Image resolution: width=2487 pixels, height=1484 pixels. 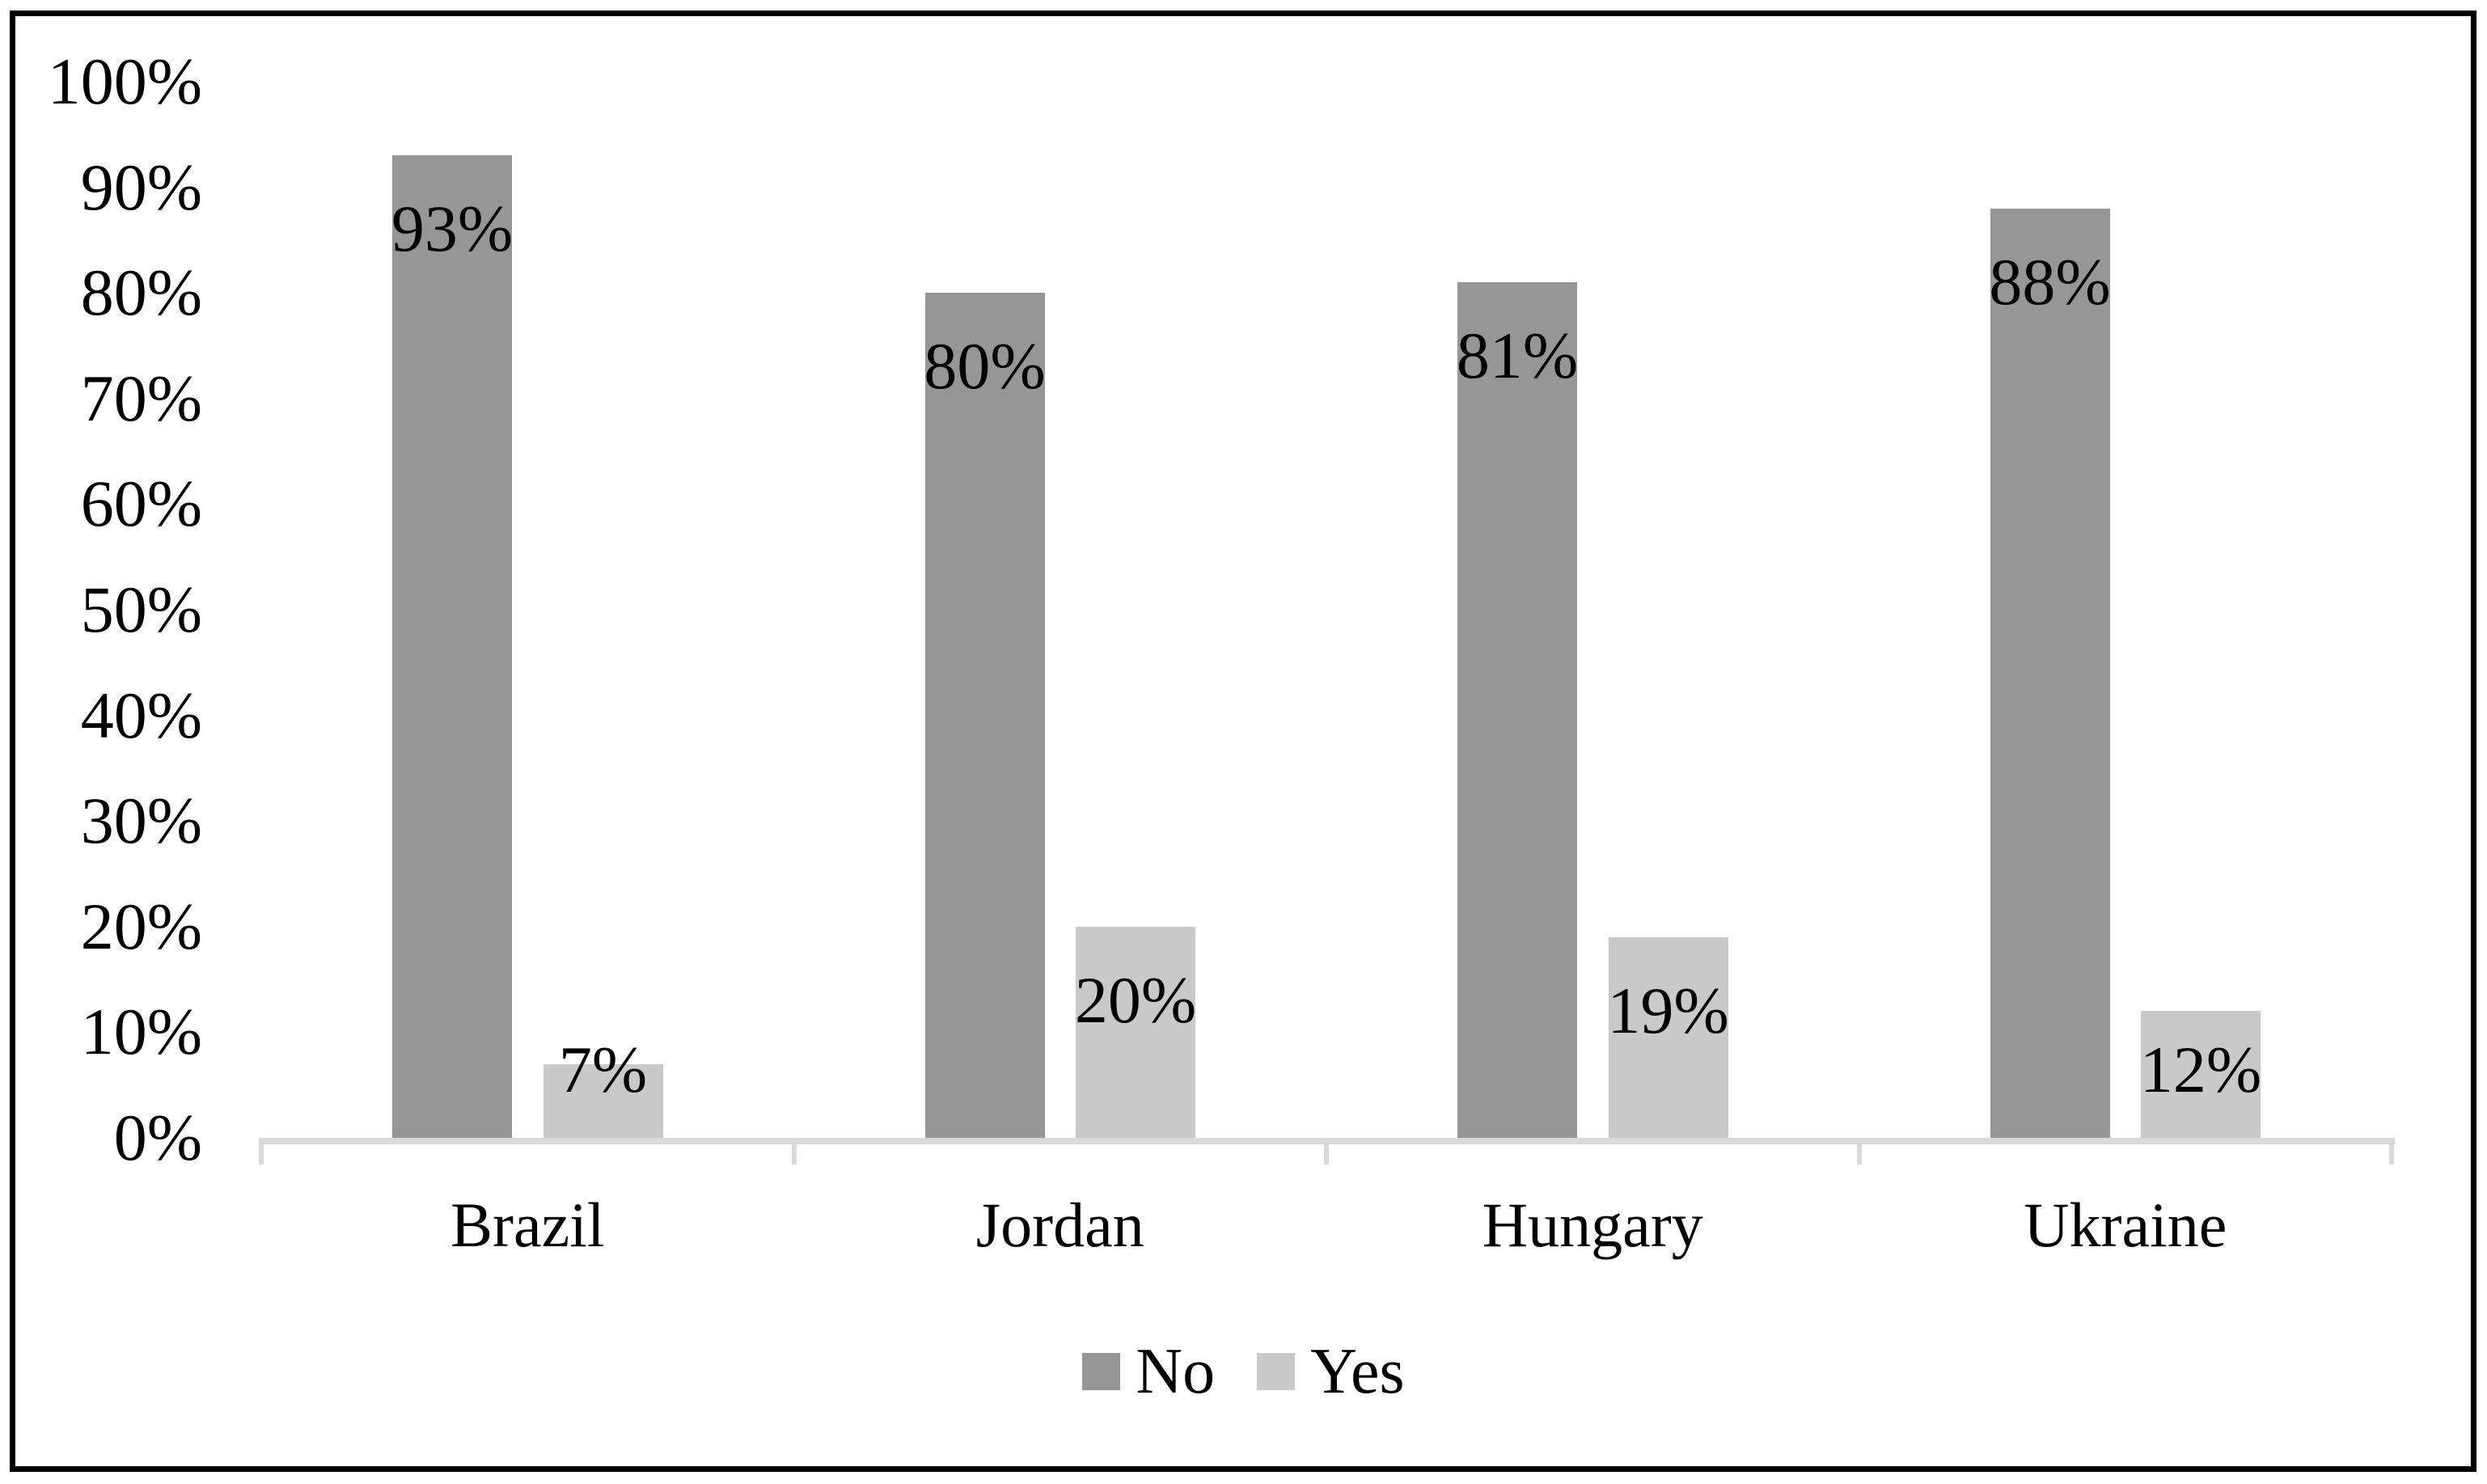 What do you see at coordinates (141, 293) in the screenshot?
I see `y-axis-tick-label: 80%` at bounding box center [141, 293].